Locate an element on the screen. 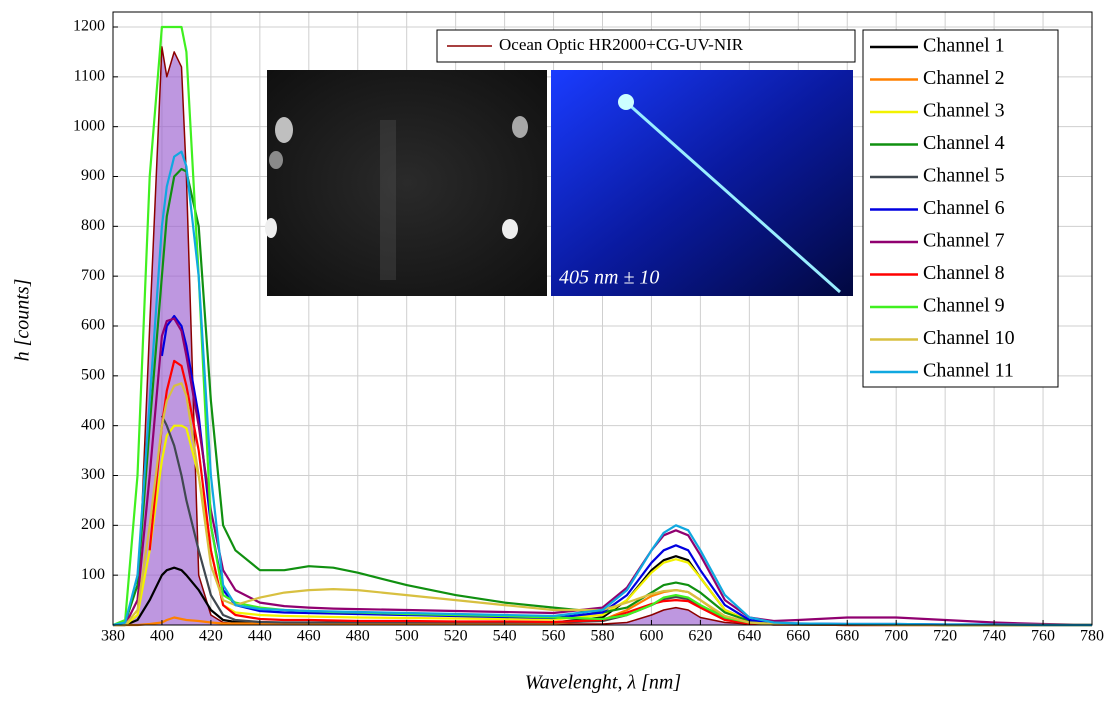 The width and height of the screenshot is (1118, 705). y-axis-label: h [counts] is located at coordinates (23, 320).